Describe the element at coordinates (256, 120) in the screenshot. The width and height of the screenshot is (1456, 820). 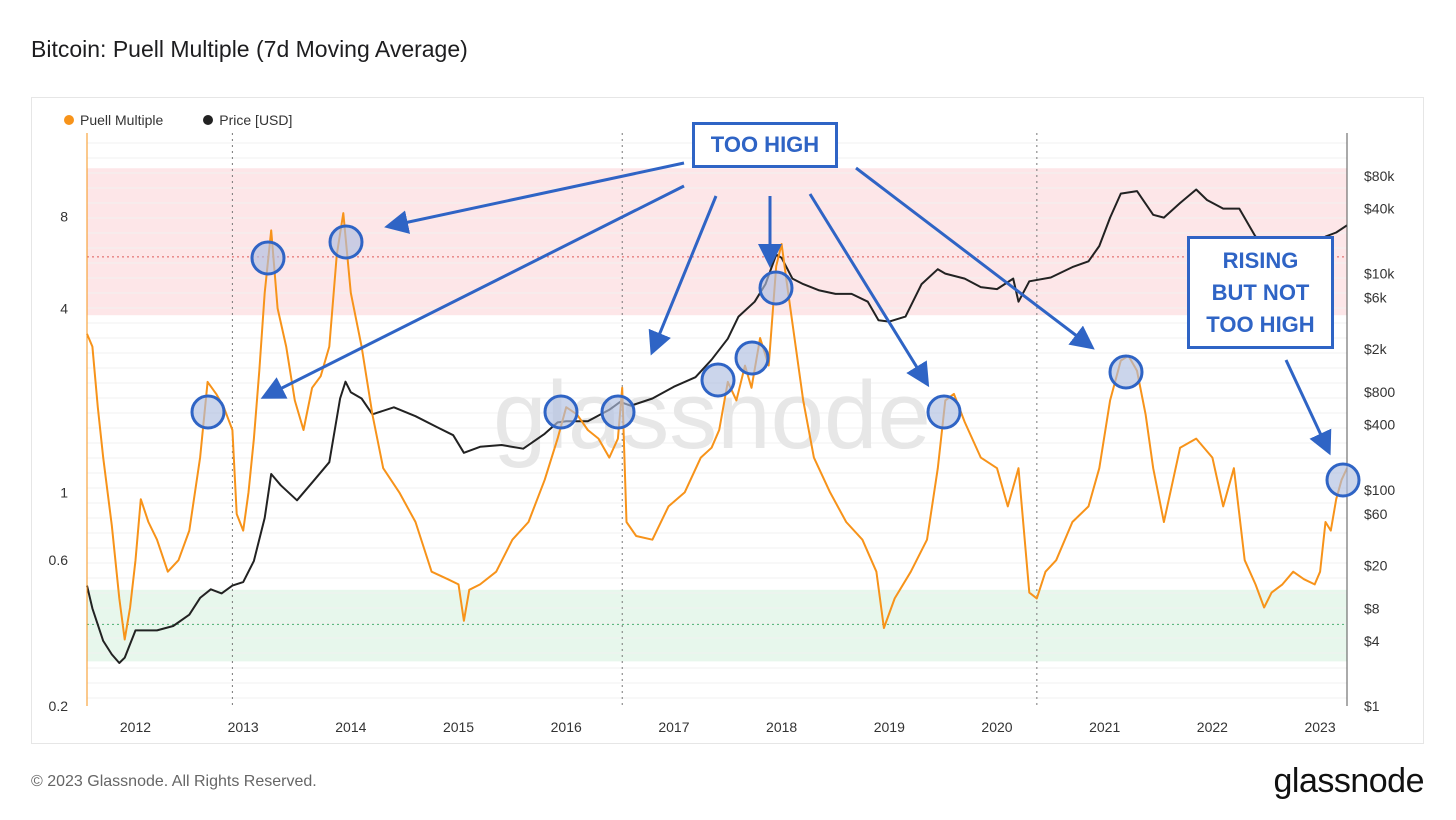
I see `legend-label-price: Price [USD]` at that location.